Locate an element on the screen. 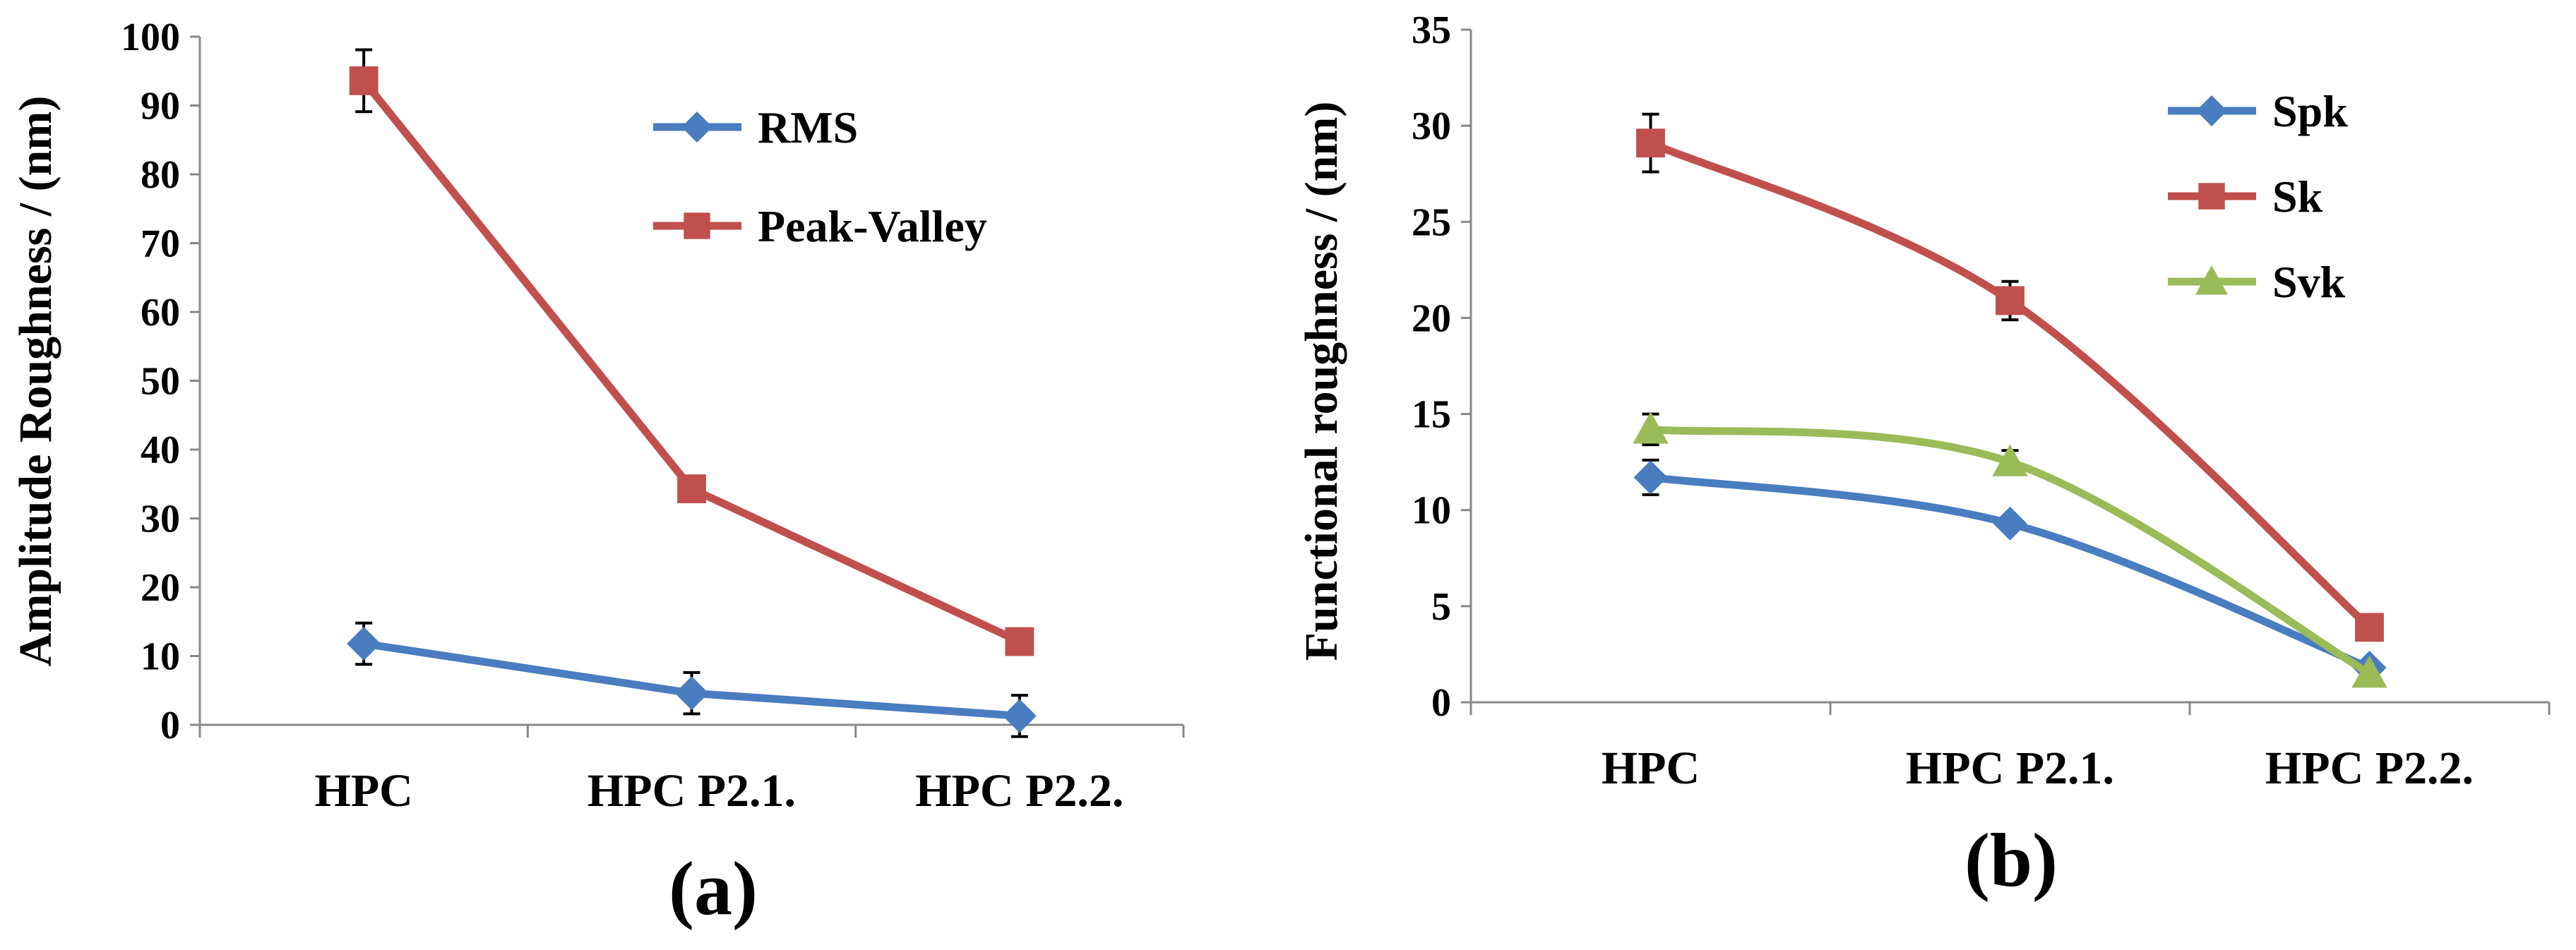 The width and height of the screenshot is (2576, 950). y-tick-label: 35 is located at coordinates (1431, 30).